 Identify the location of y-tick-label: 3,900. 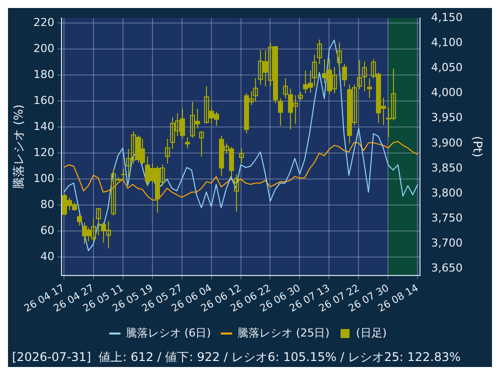
(447, 143).